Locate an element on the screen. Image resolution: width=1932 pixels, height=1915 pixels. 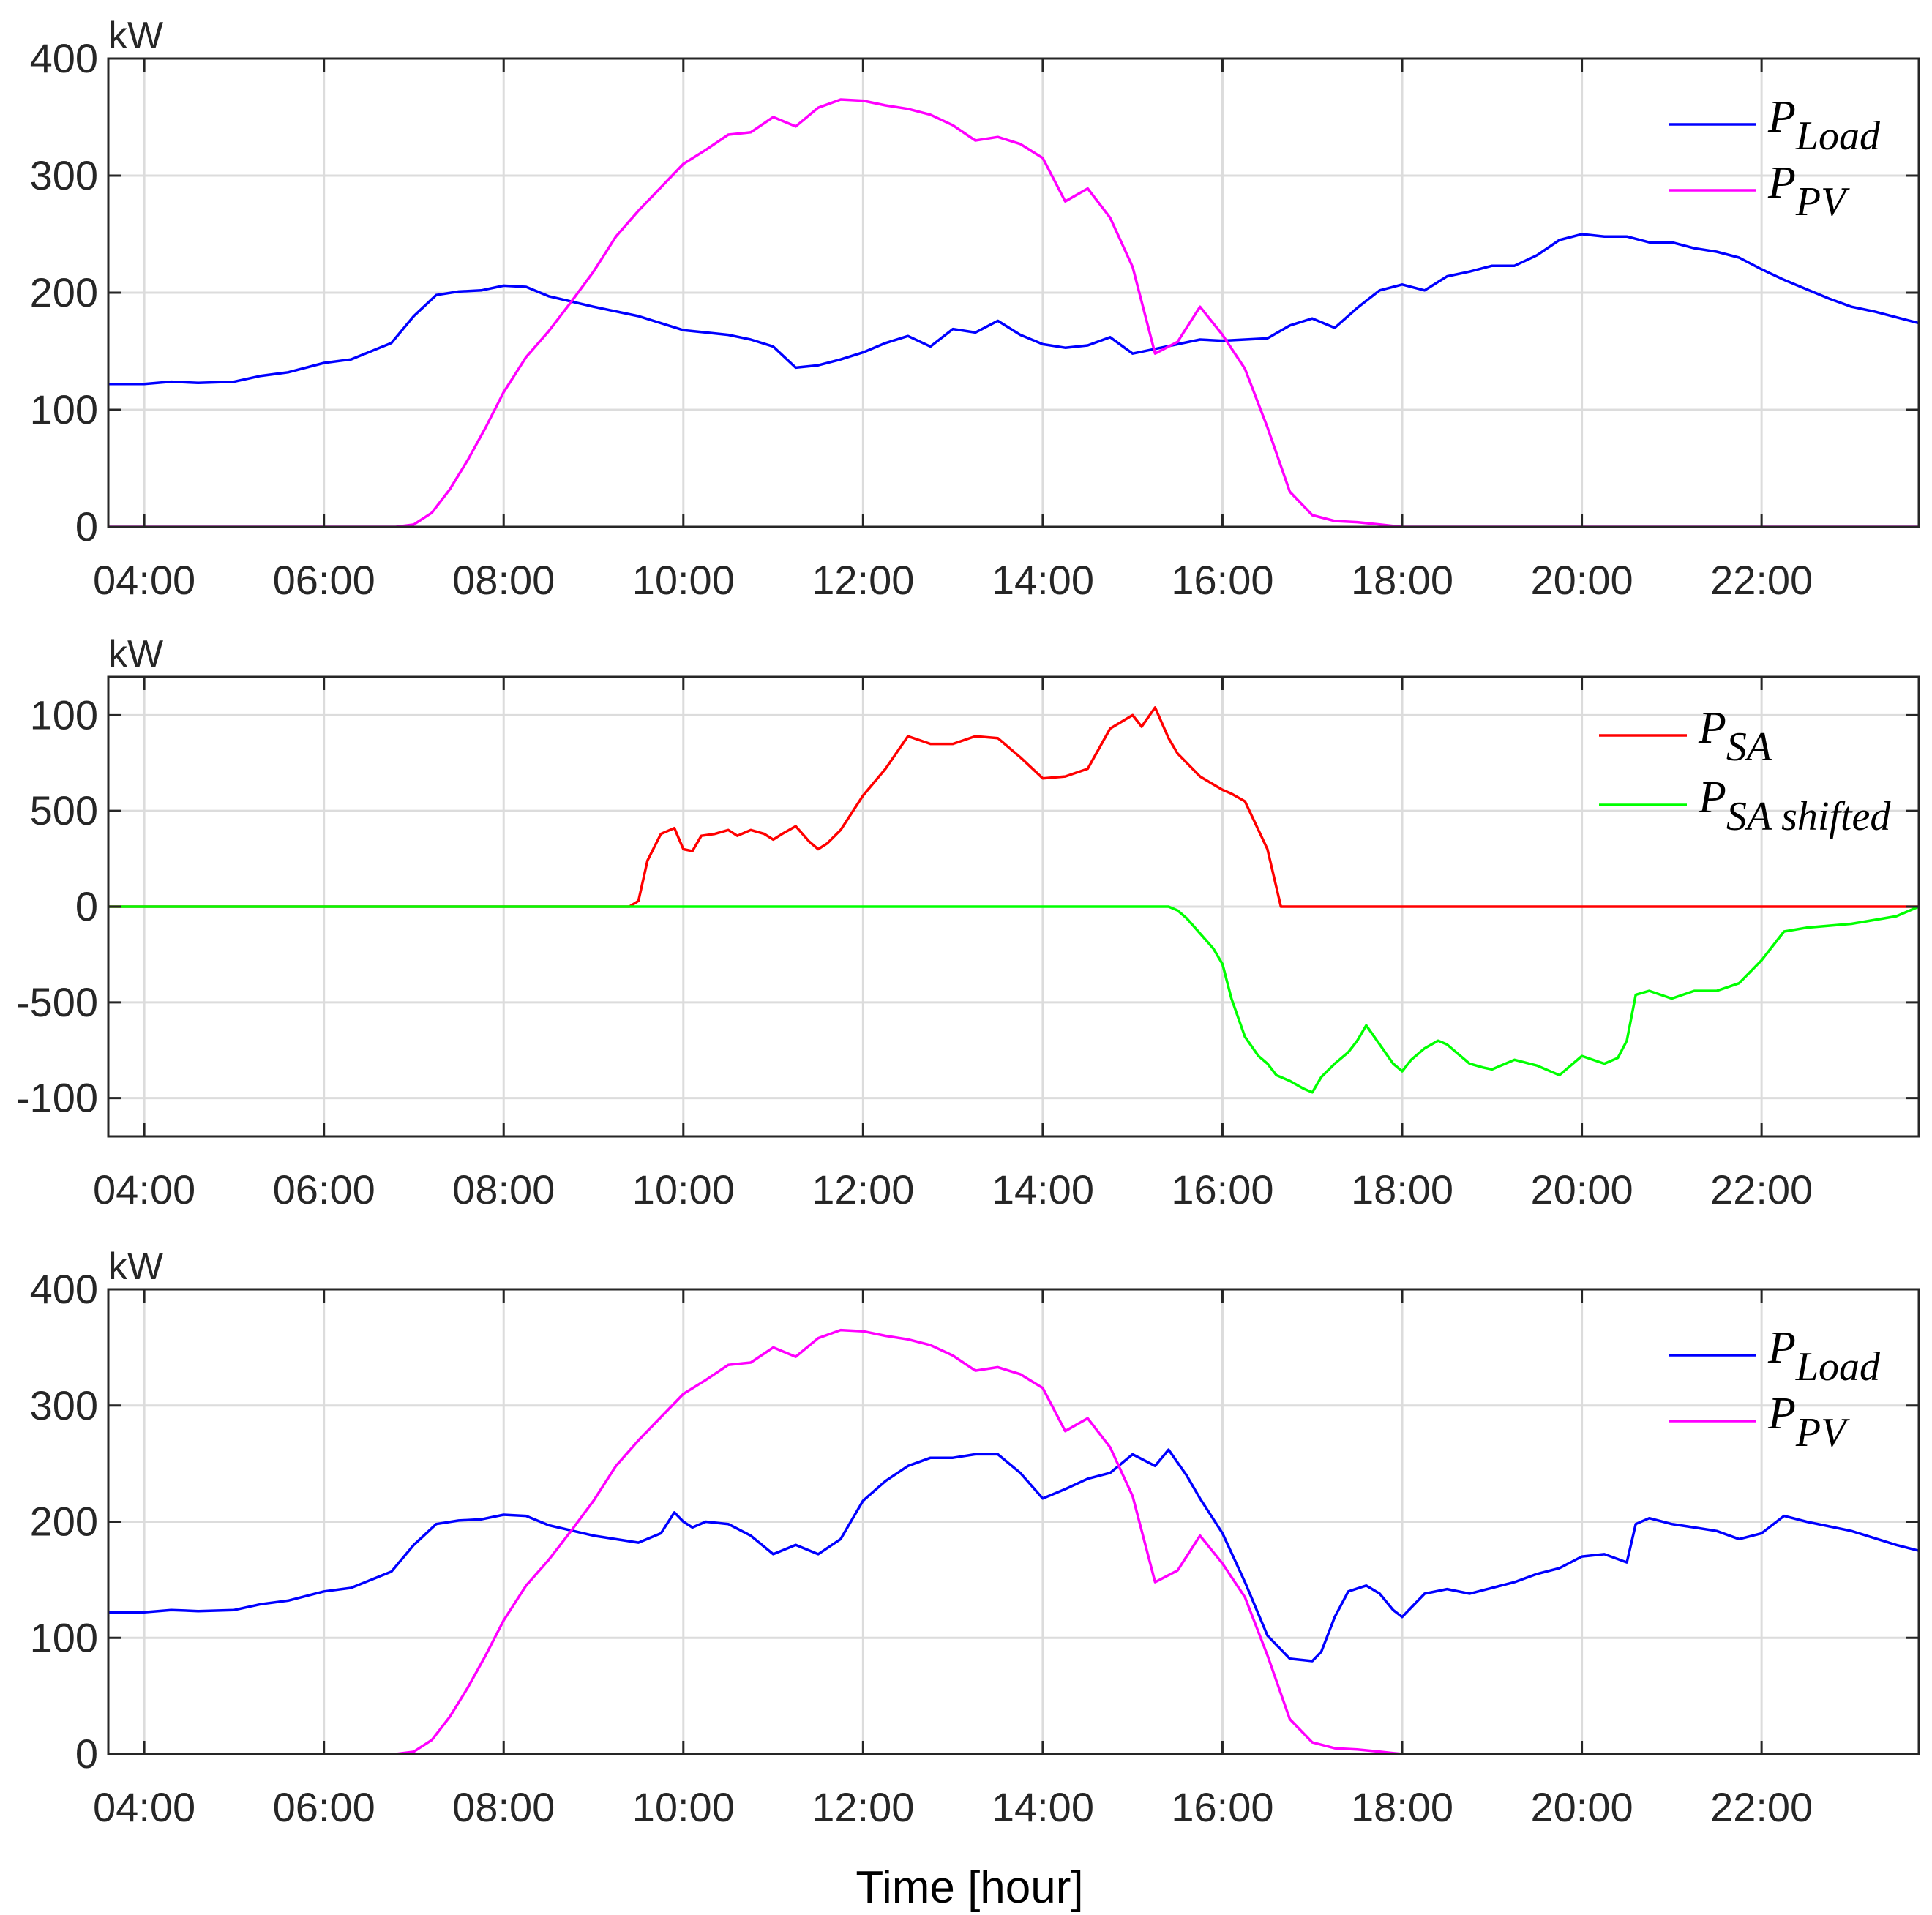
y-tick-label: -100 is located at coordinates (57, 1098).